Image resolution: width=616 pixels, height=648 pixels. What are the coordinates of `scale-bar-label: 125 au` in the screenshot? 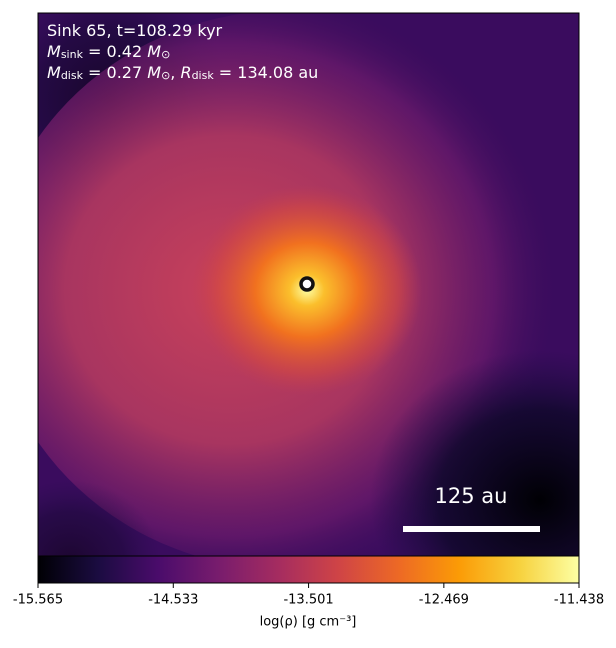 It's located at (471, 496).